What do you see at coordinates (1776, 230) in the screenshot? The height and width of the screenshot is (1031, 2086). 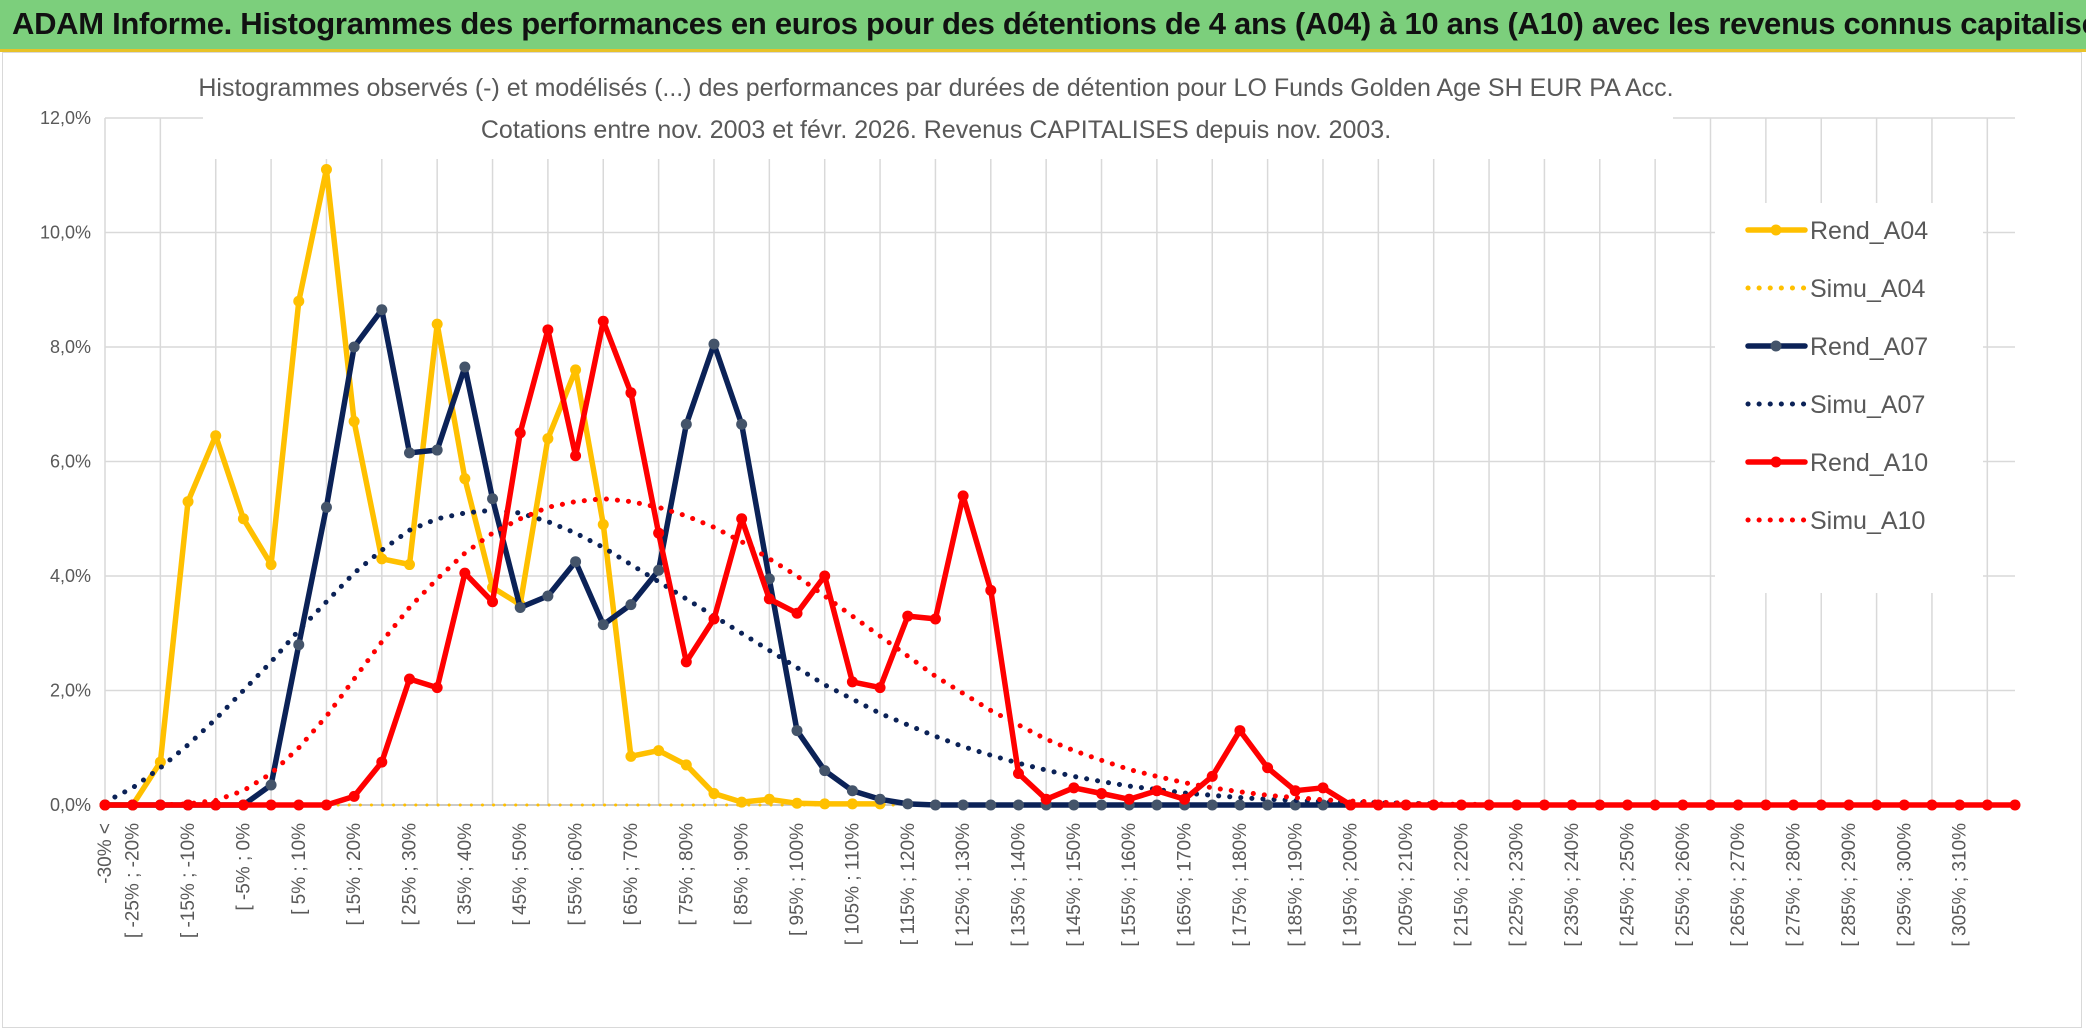 I see `legend-marker-rend-a04` at bounding box center [1776, 230].